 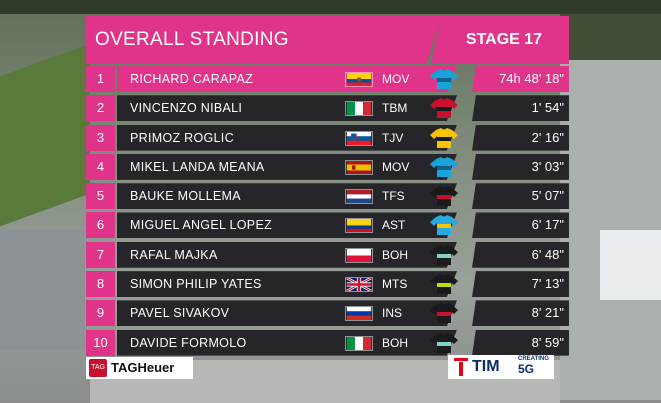 I want to click on tim-creating-label: CREATING, so click(x=533, y=359).